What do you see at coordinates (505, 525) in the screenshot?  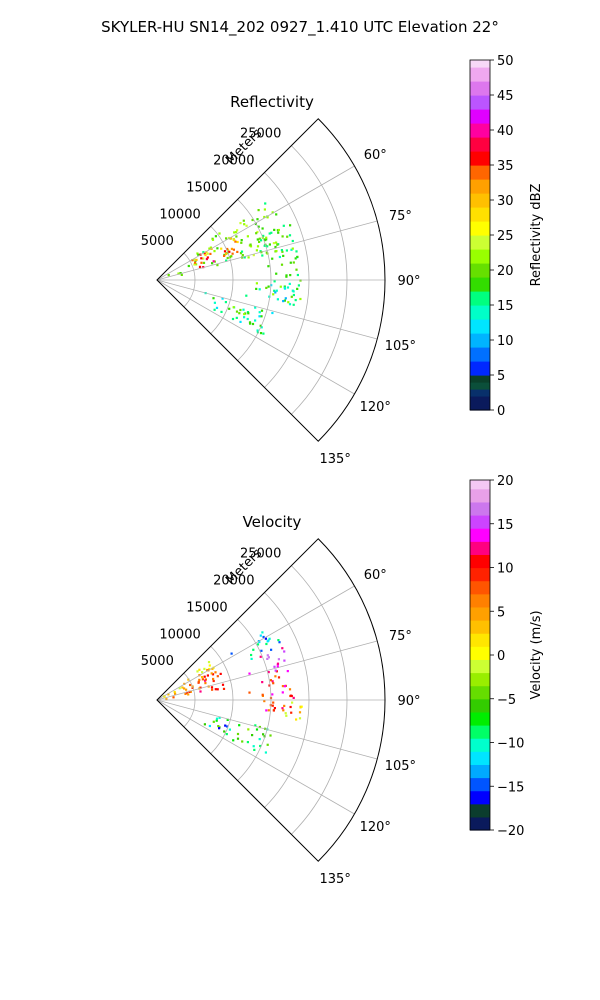 I see `colorbar-tick-label: 15` at bounding box center [505, 525].